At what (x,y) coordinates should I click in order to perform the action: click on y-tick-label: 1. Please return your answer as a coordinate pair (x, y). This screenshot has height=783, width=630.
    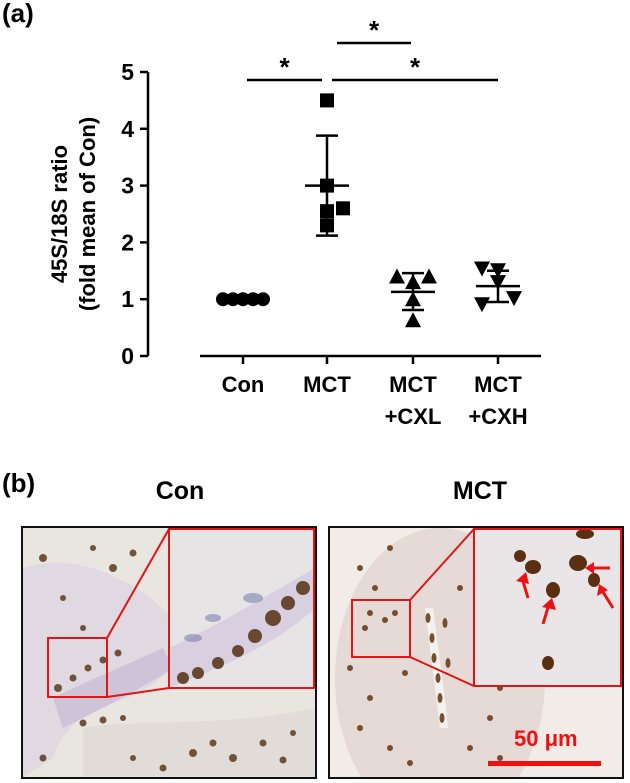
    Looking at the image, I should click on (127, 299).